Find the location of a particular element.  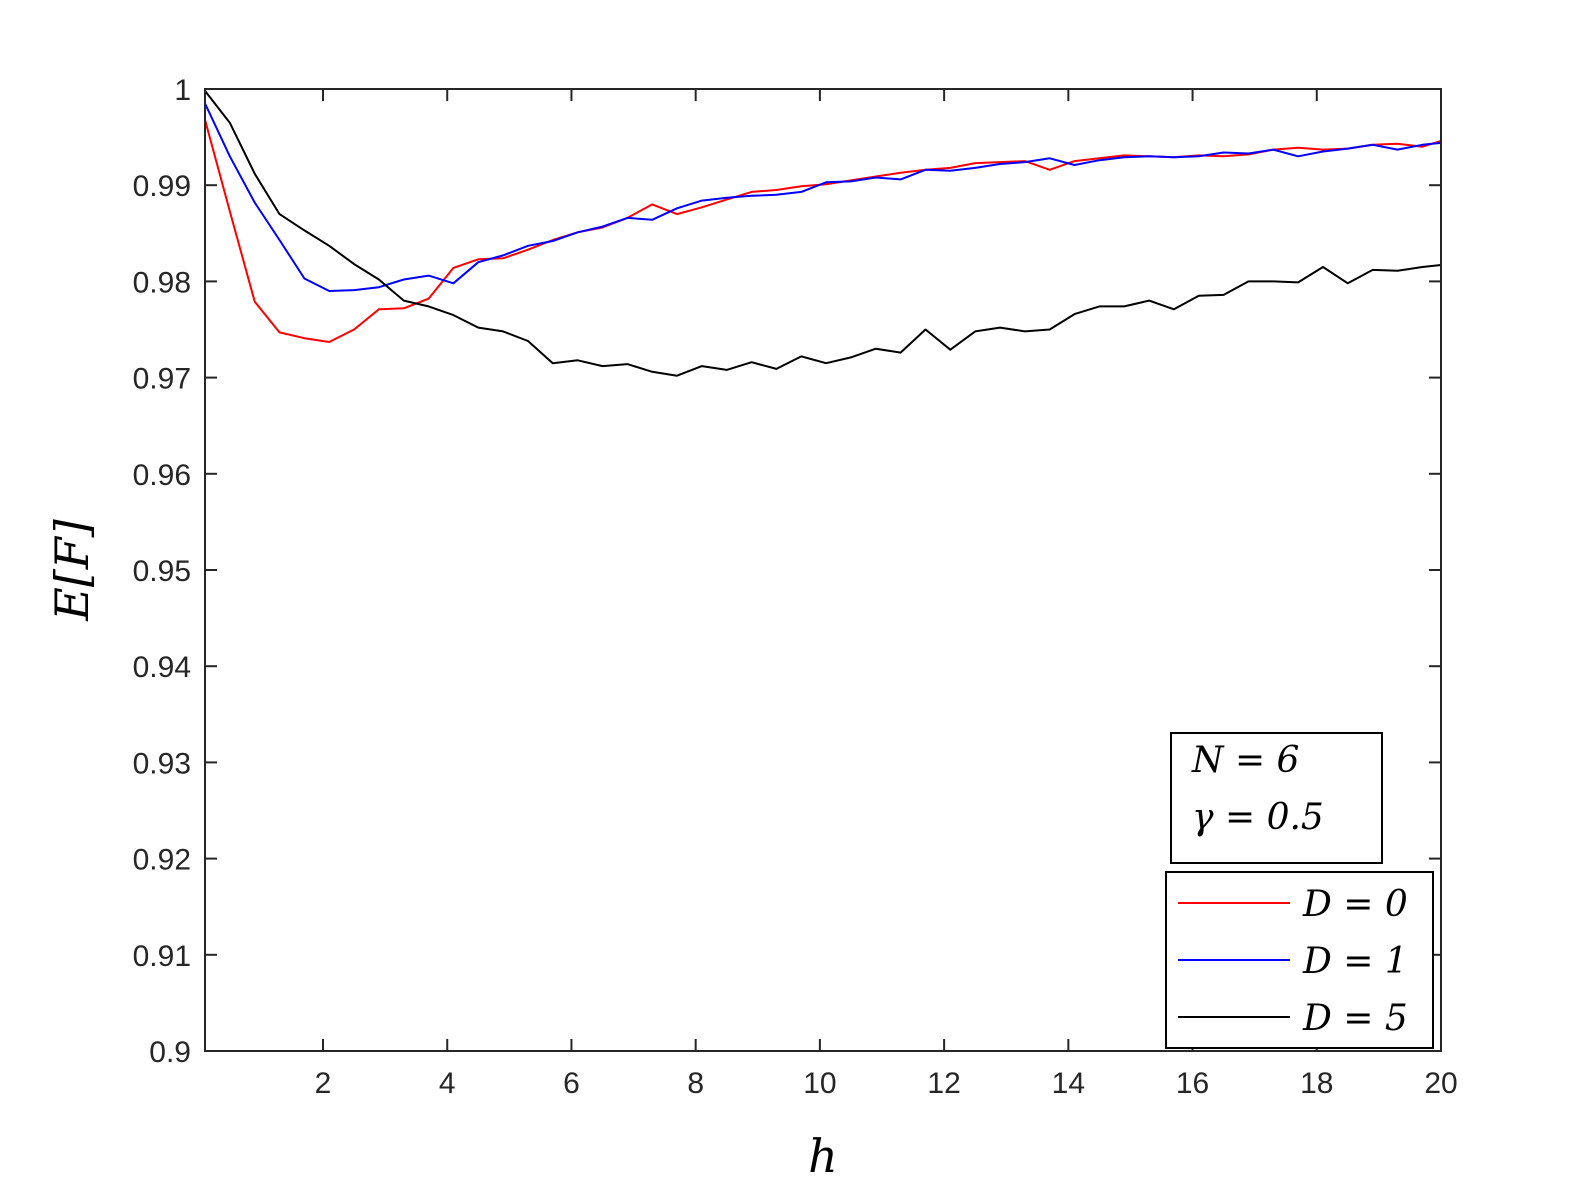

y-tick-label: 0.92 is located at coordinates (162, 860).